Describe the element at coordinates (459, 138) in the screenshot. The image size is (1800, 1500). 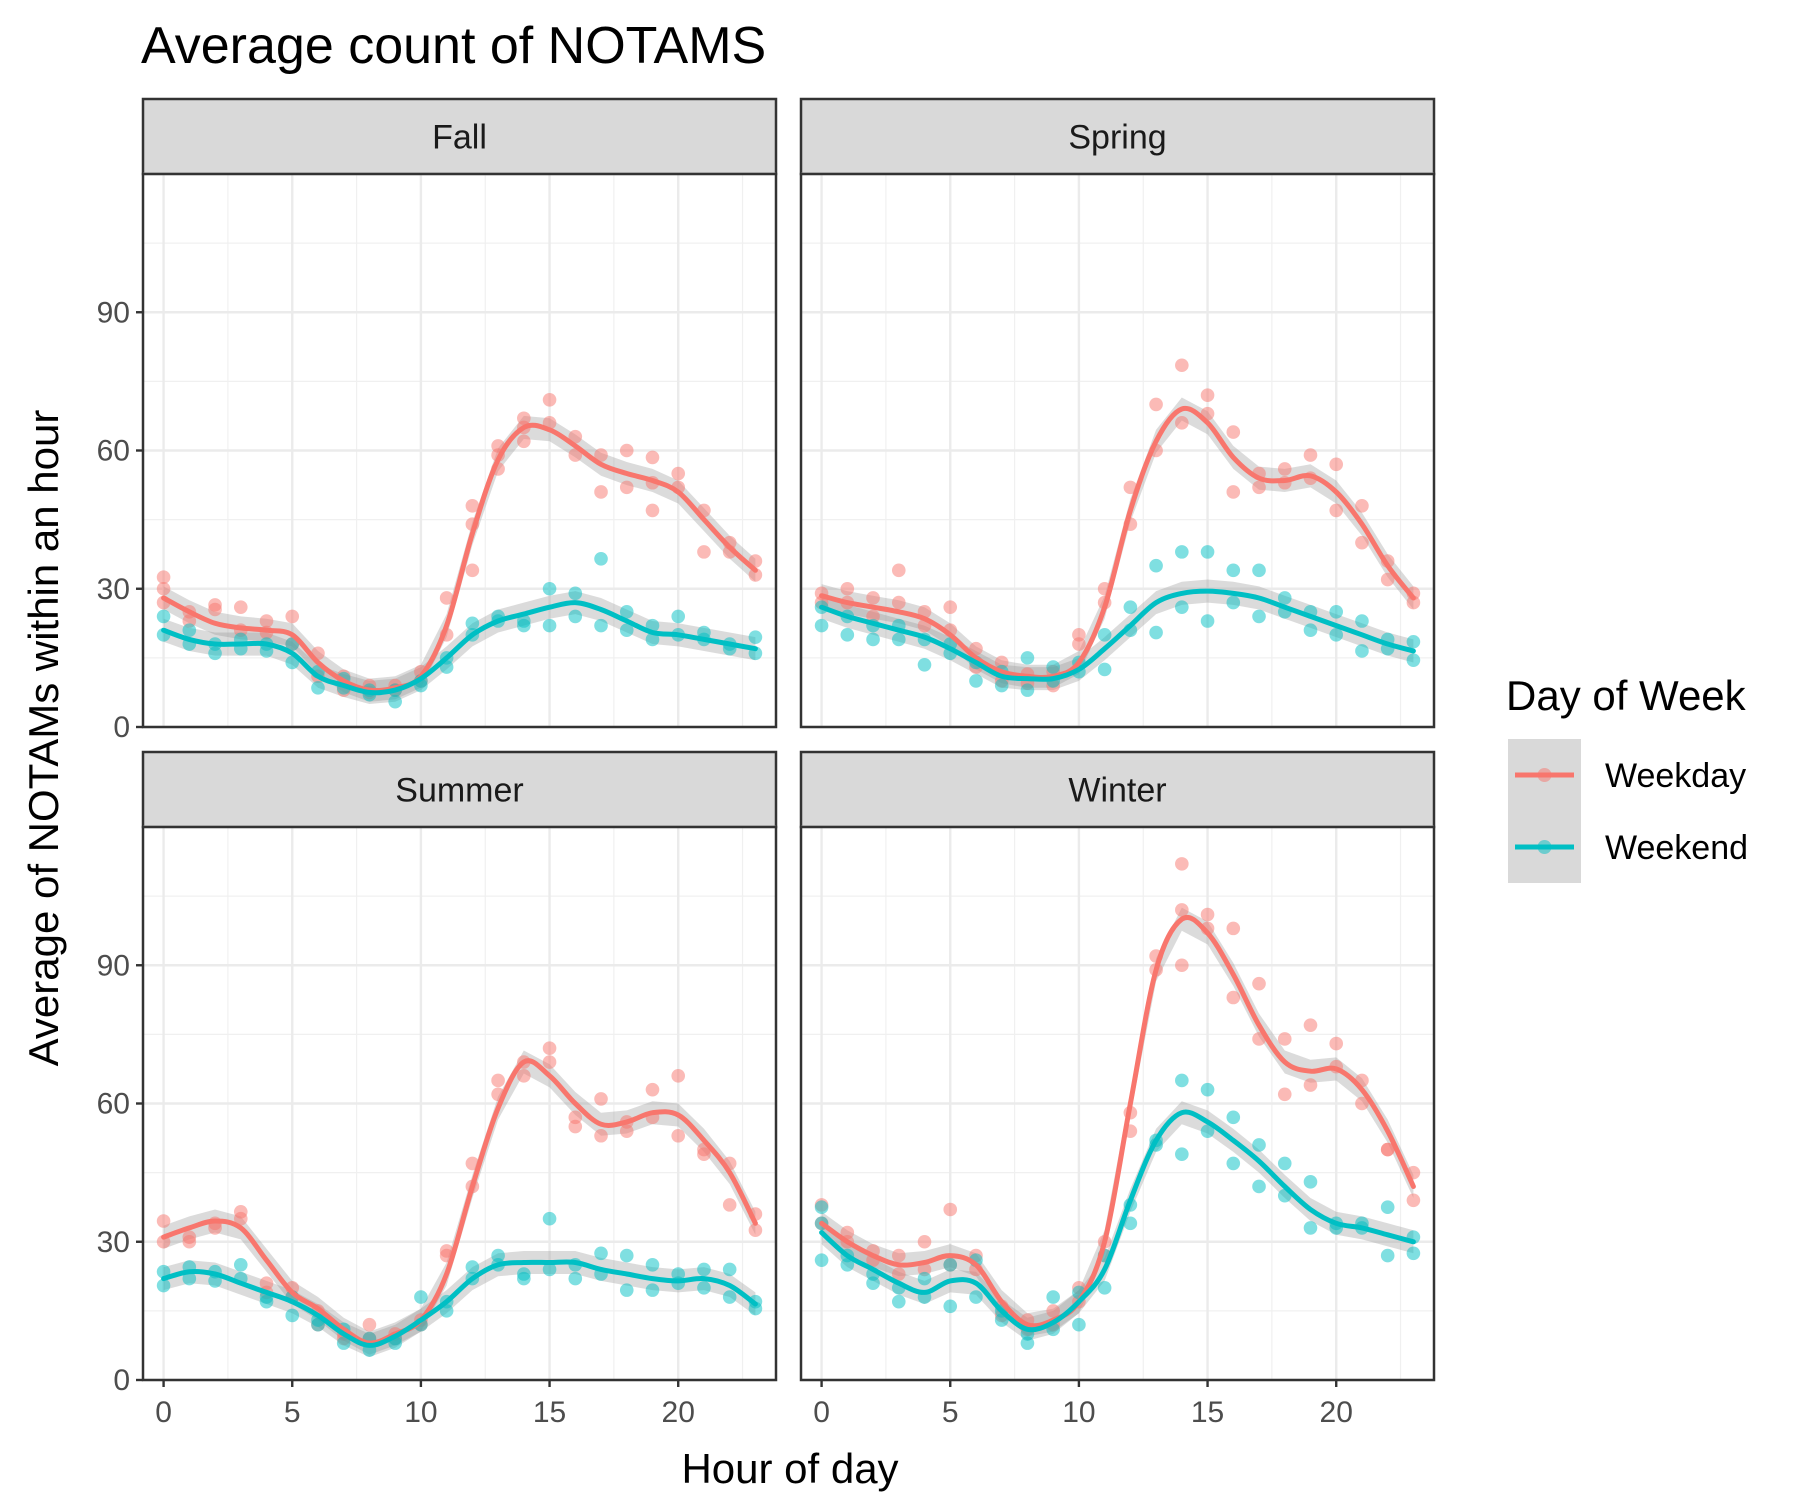
I see `facet-strip-label: Fall` at that location.